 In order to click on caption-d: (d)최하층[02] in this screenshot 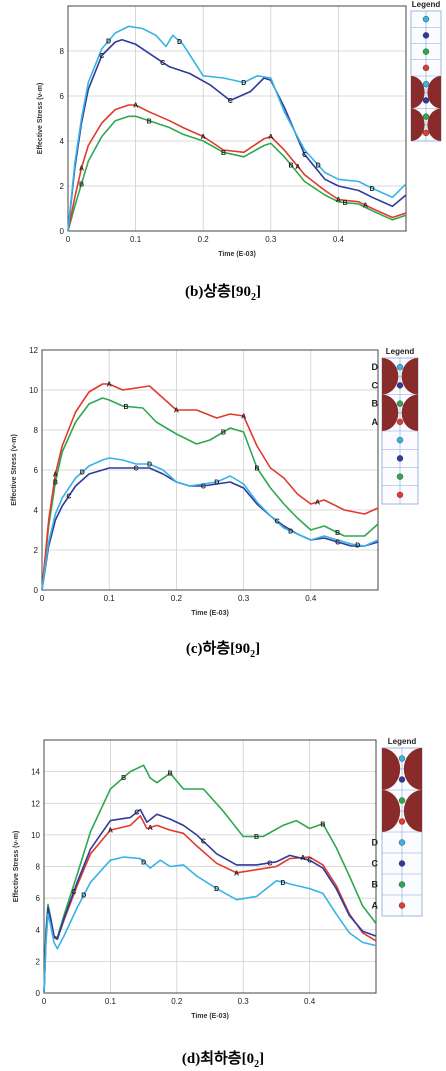, I will do `click(223, 1060)`.